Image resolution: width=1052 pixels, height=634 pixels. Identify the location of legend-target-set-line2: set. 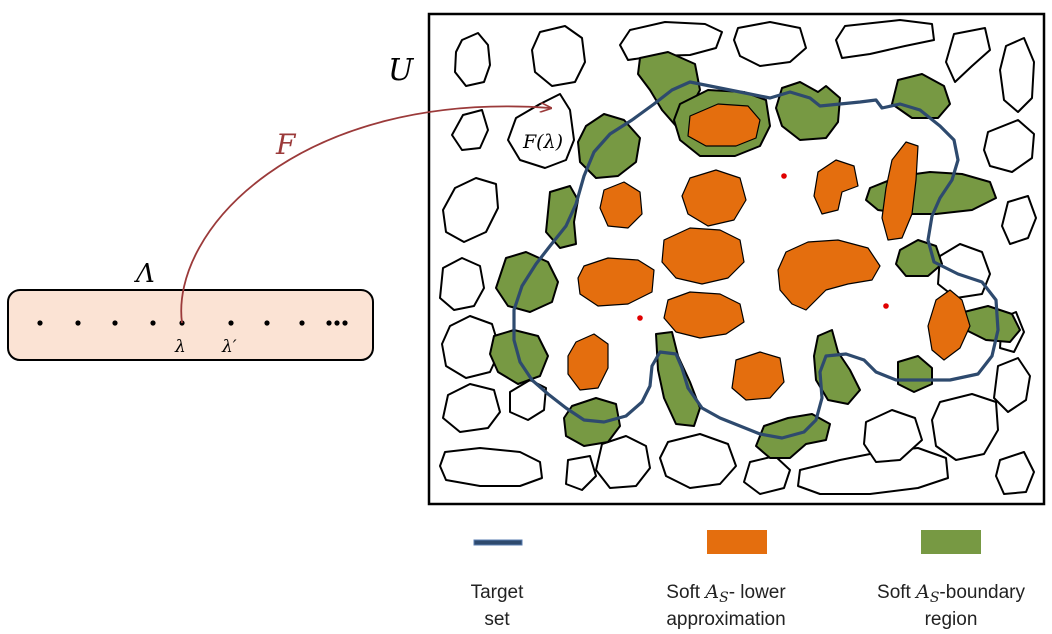
(497, 619).